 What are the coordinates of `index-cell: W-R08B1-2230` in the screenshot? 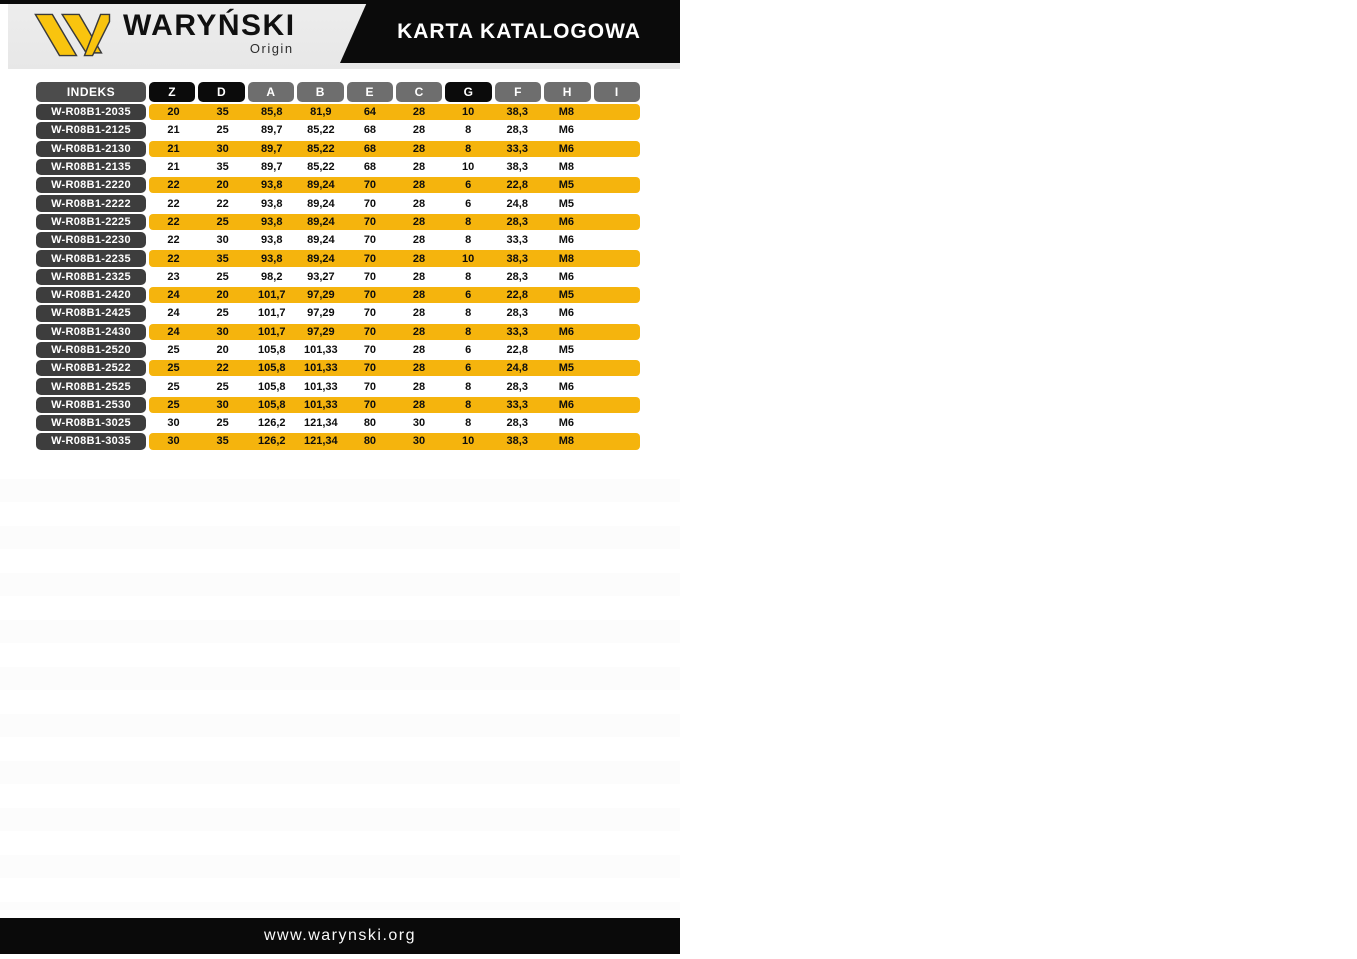 It's located at (91, 240).